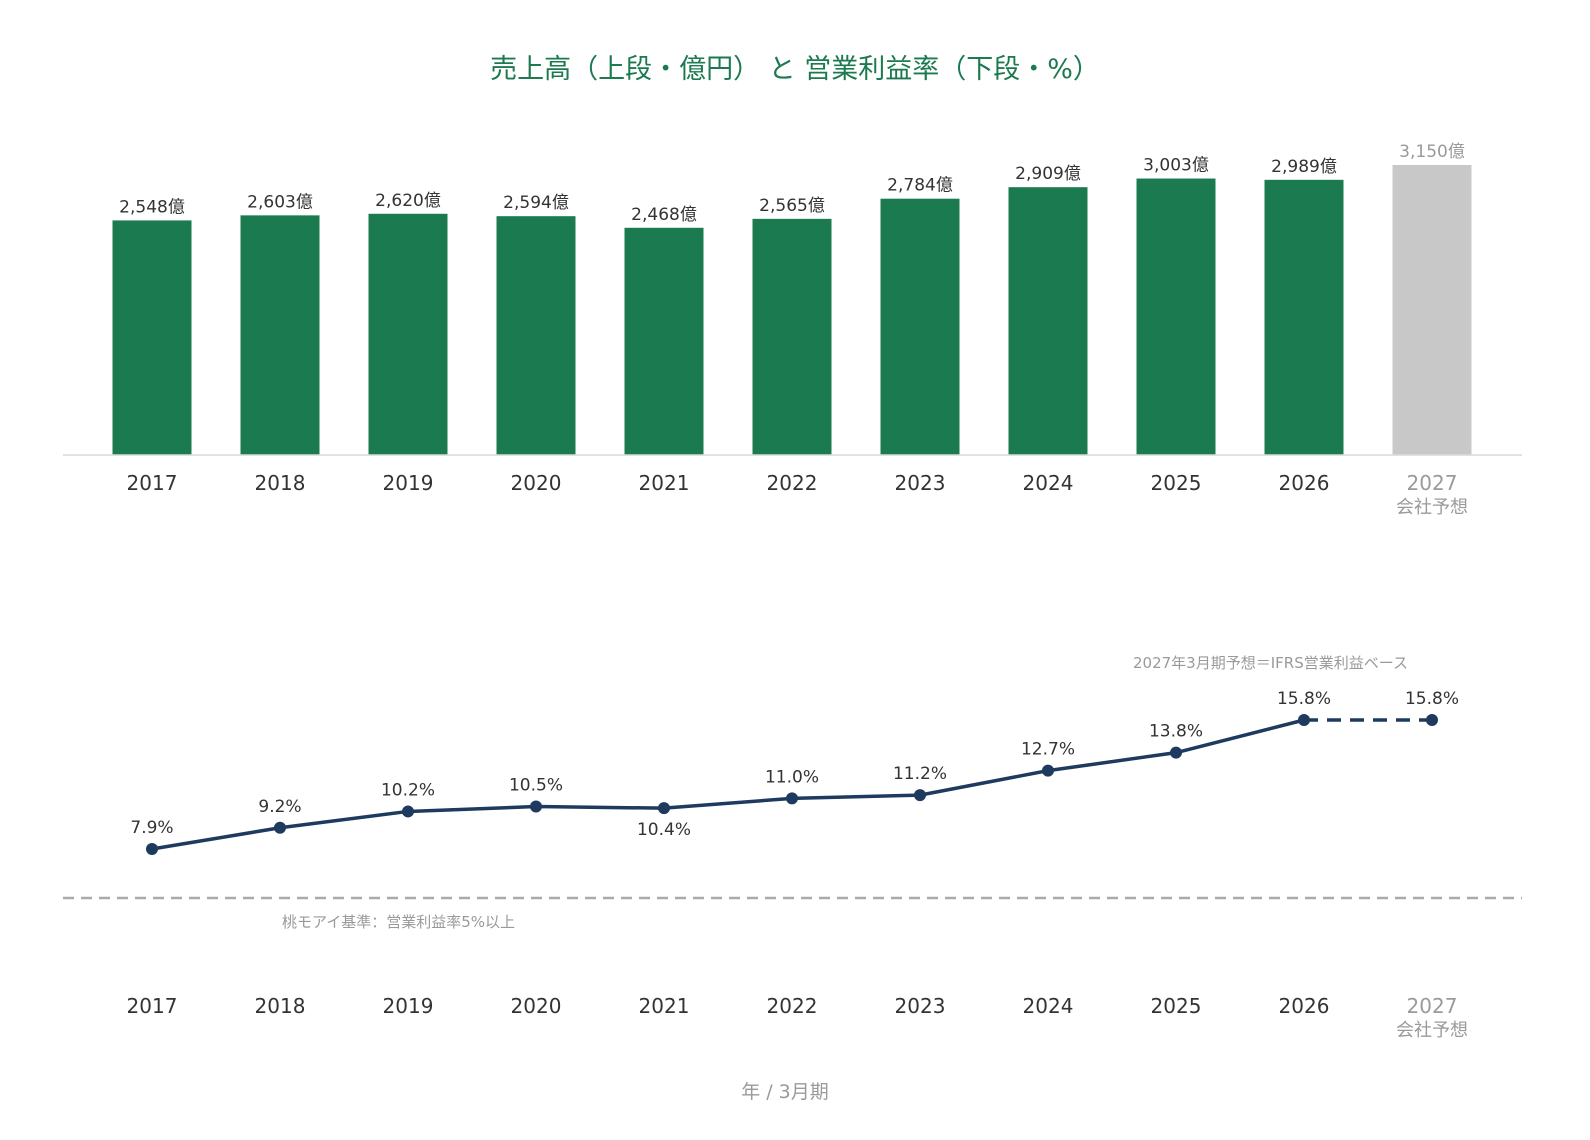  What do you see at coordinates (536, 203) in the screenshot?
I see `bar-value-label: 2,594億` at bounding box center [536, 203].